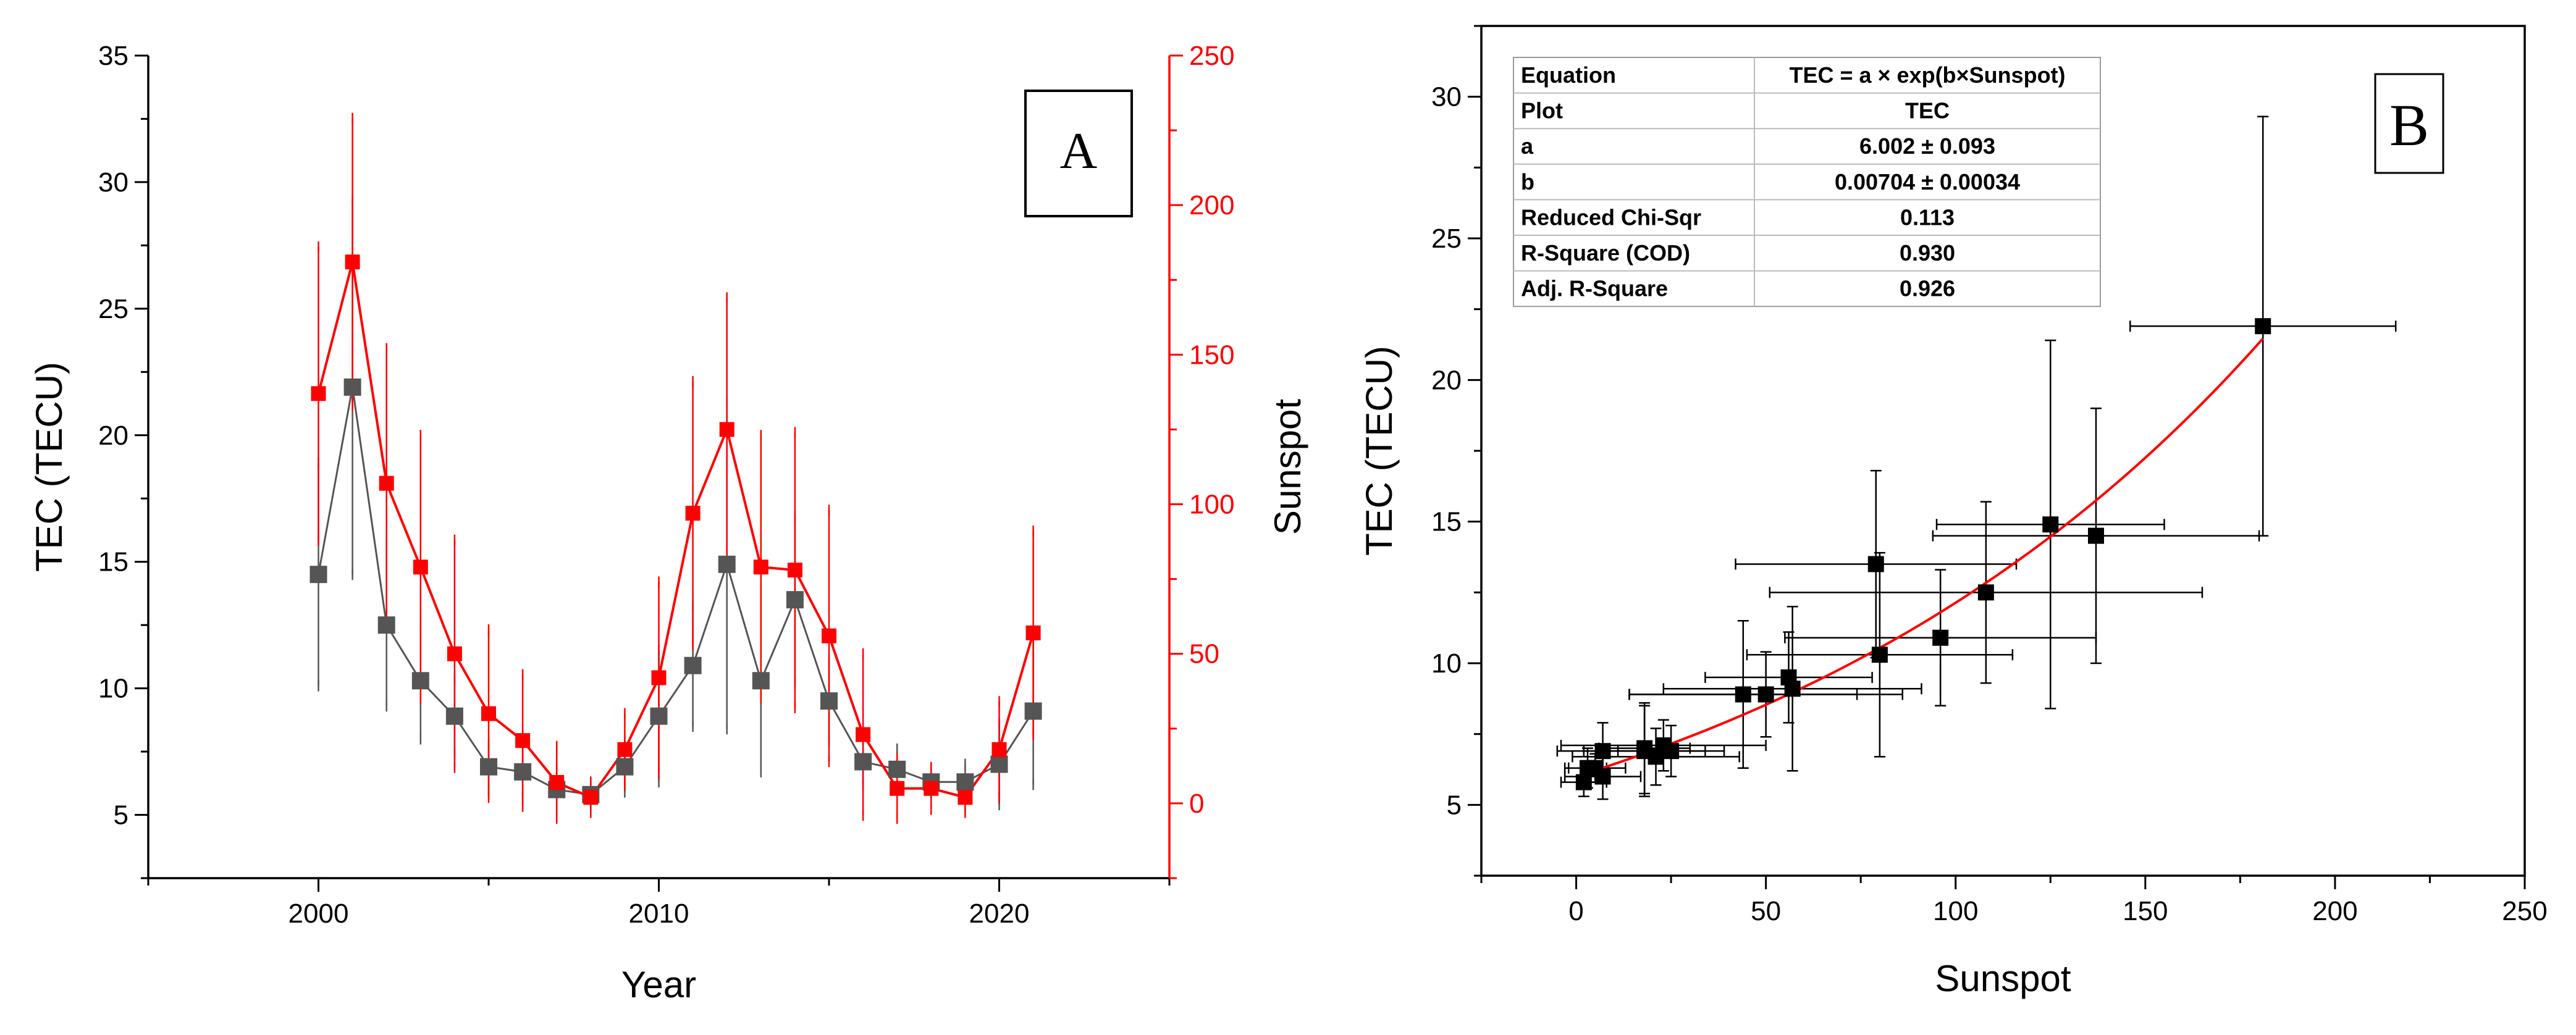  I want to click on y-tick-label: 20, so click(1446, 380).